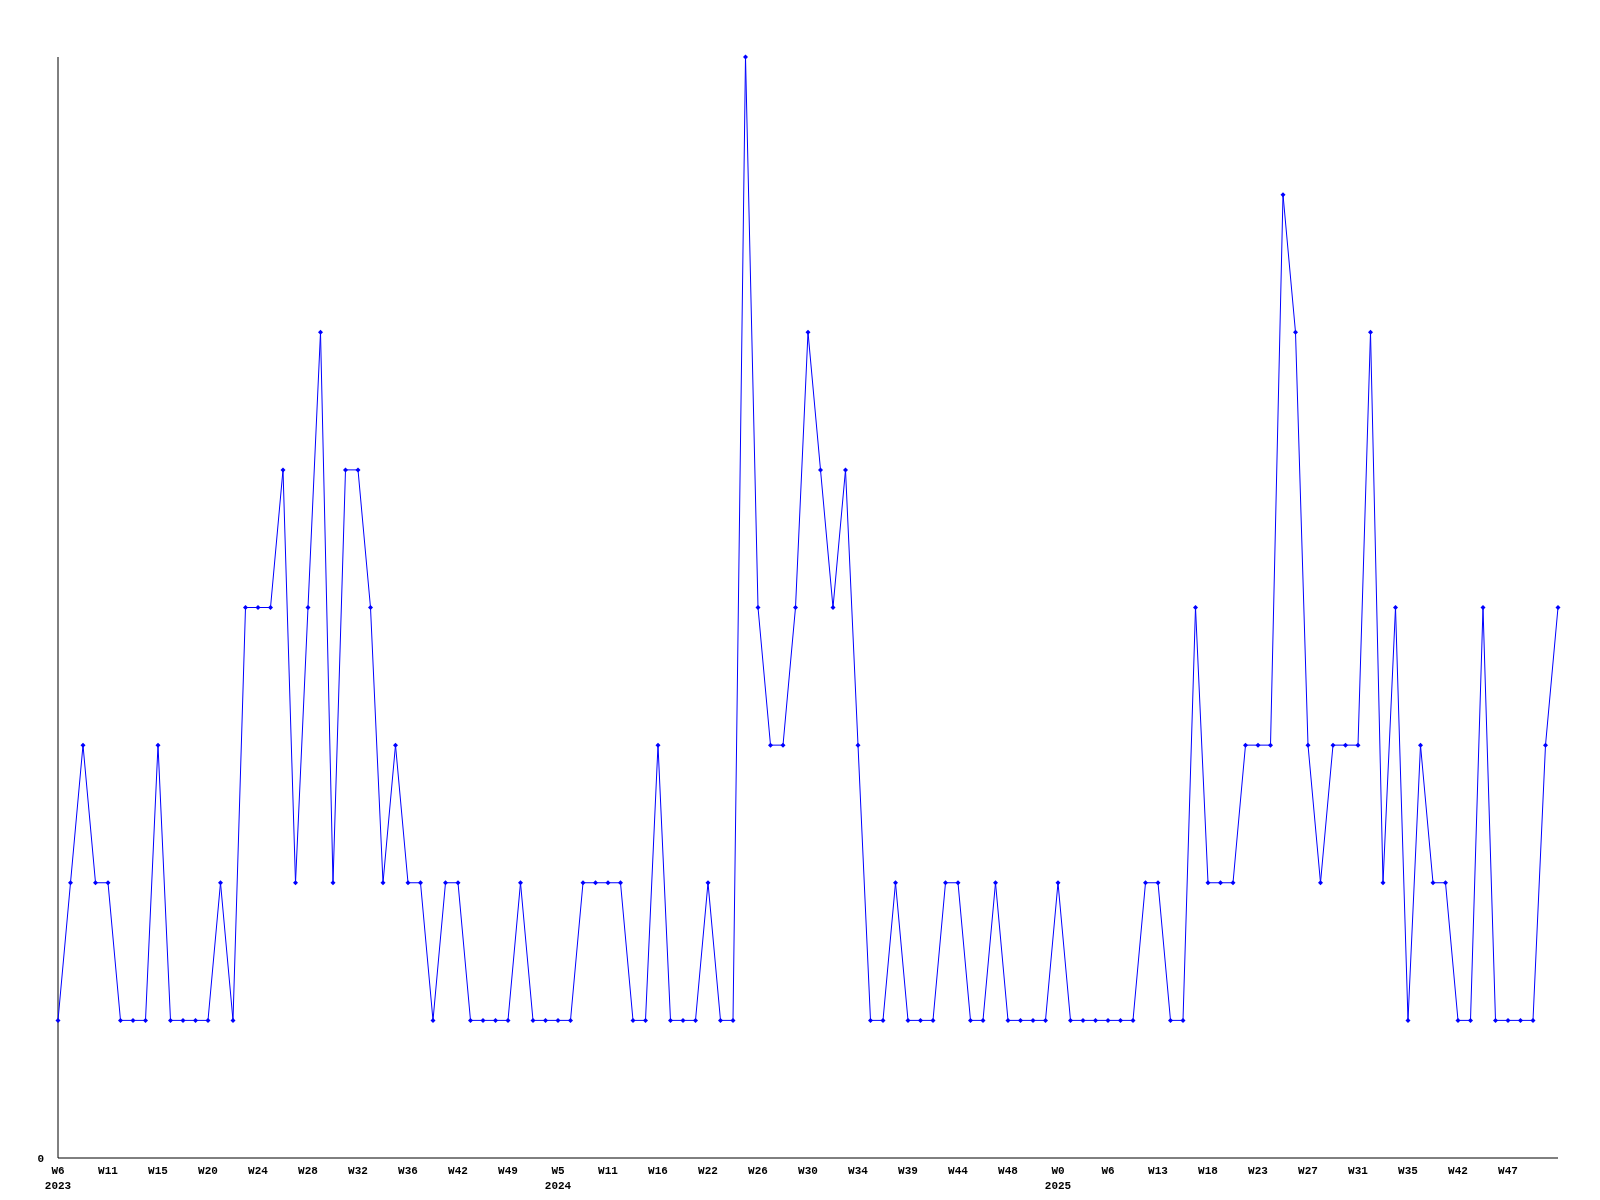 This screenshot has width=1600, height=1200. What do you see at coordinates (1208, 1171) in the screenshot?
I see `x-tick-label: W18` at bounding box center [1208, 1171].